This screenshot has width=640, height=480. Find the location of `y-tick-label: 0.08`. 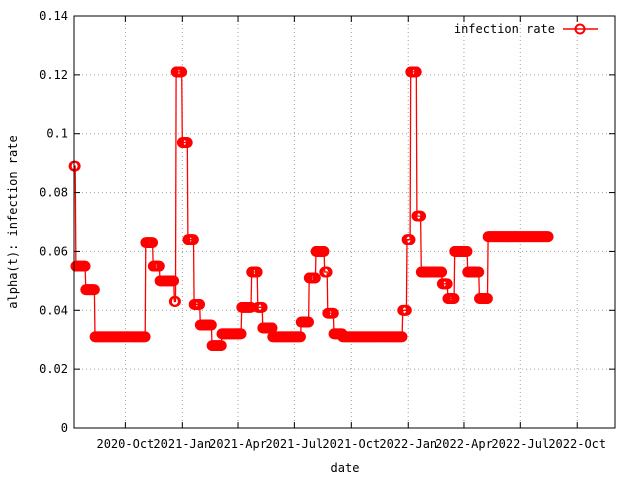

y-tick-label: 0.08 is located at coordinates (53, 193).